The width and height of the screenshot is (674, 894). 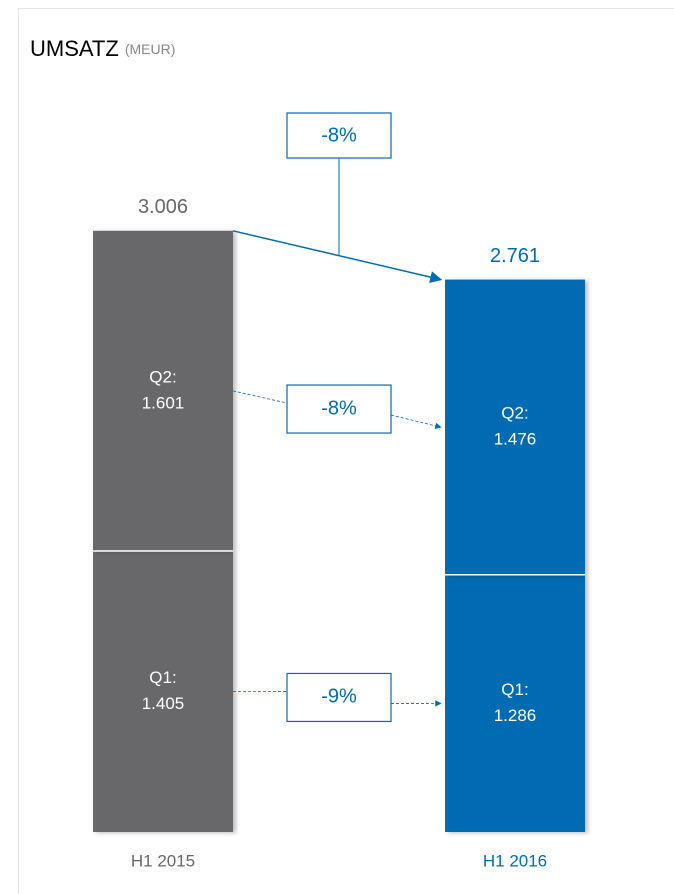 I want to click on x-tick-label: H1 2016, so click(x=515, y=860).